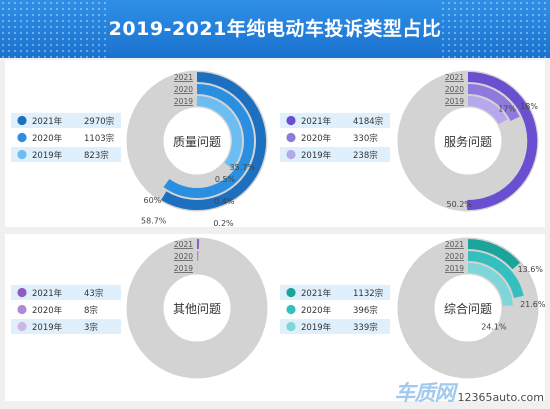 The height and width of the screenshot is (409, 550). I want to click on center-title: 综合问题, so click(468, 308).